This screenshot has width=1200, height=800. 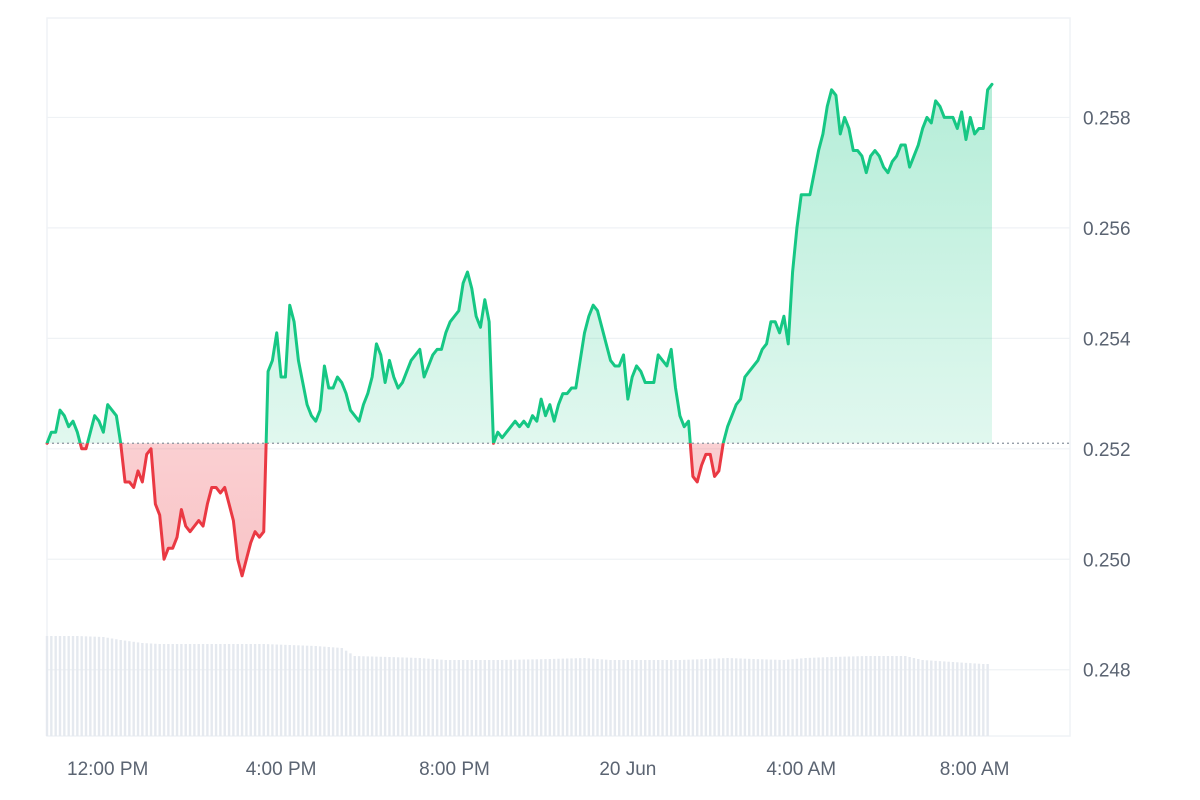 What do you see at coordinates (801, 769) in the screenshot?
I see `x-tick-label: 4:00 AM` at bounding box center [801, 769].